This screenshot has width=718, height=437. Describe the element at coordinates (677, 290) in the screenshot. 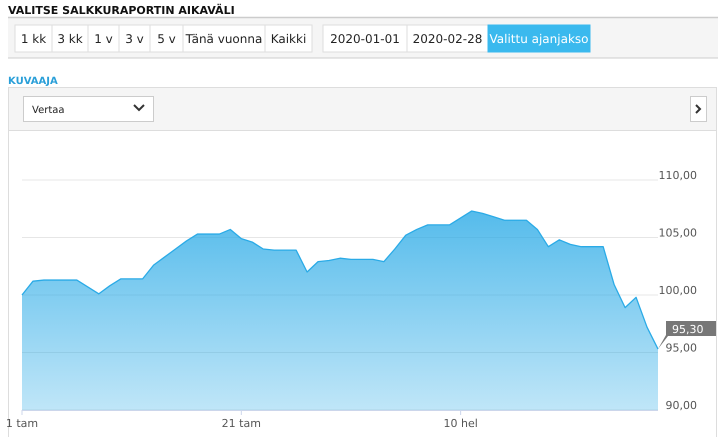

I see `y-tick-label: 100,00` at that location.